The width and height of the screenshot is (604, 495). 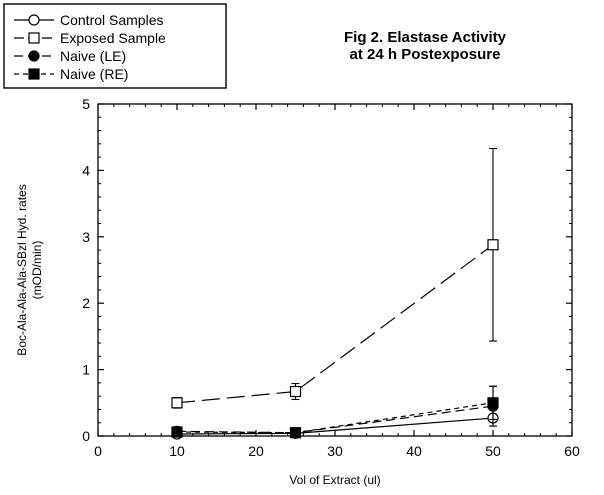 What do you see at coordinates (335, 418) in the screenshot?
I see `series-line` at bounding box center [335, 418].